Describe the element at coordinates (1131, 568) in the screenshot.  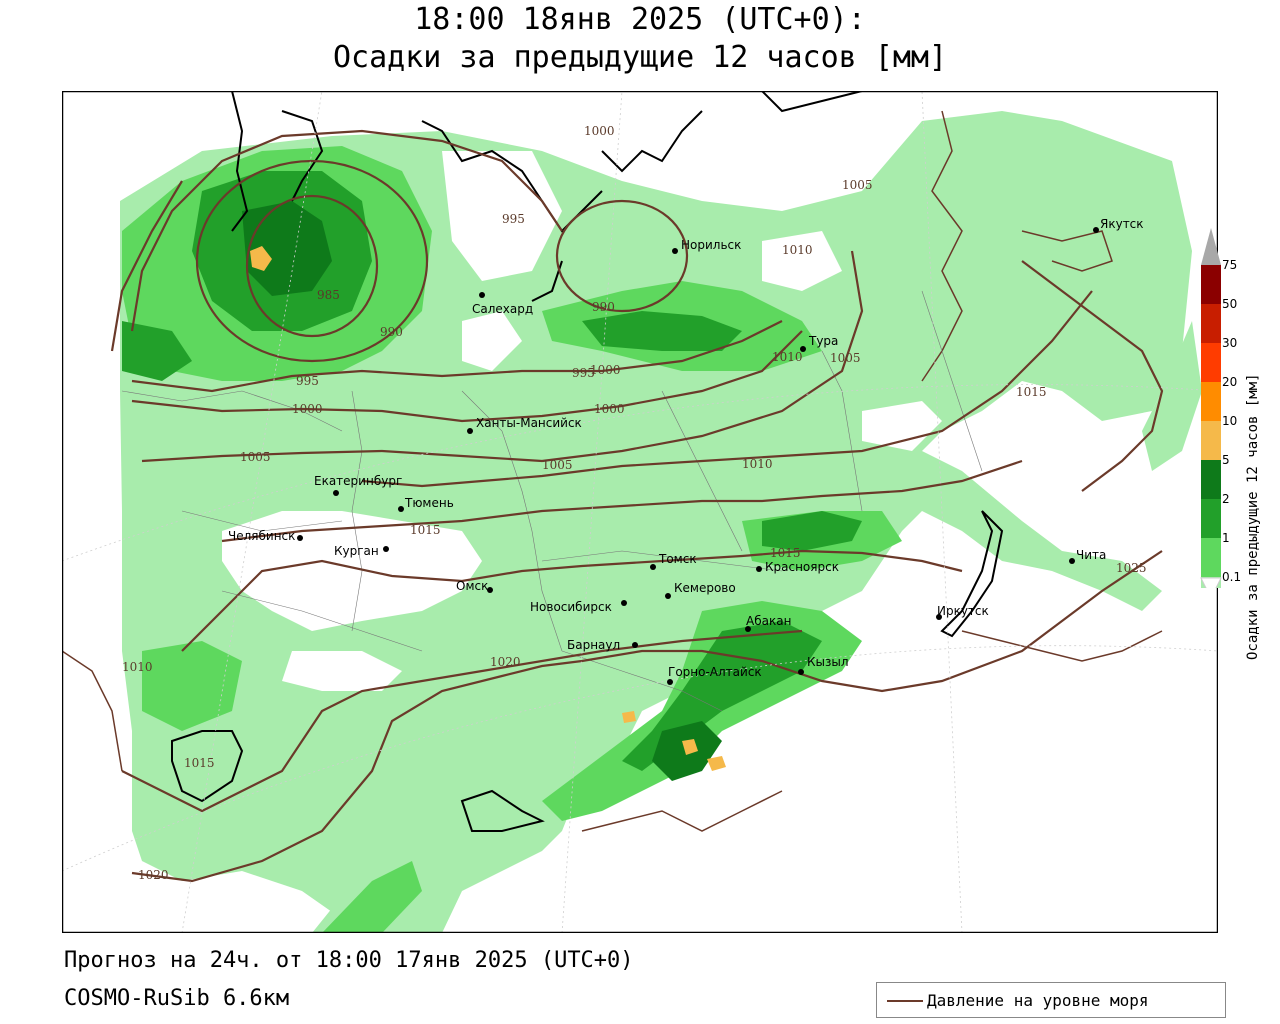
I see `isobar-label: 1025` at that location.